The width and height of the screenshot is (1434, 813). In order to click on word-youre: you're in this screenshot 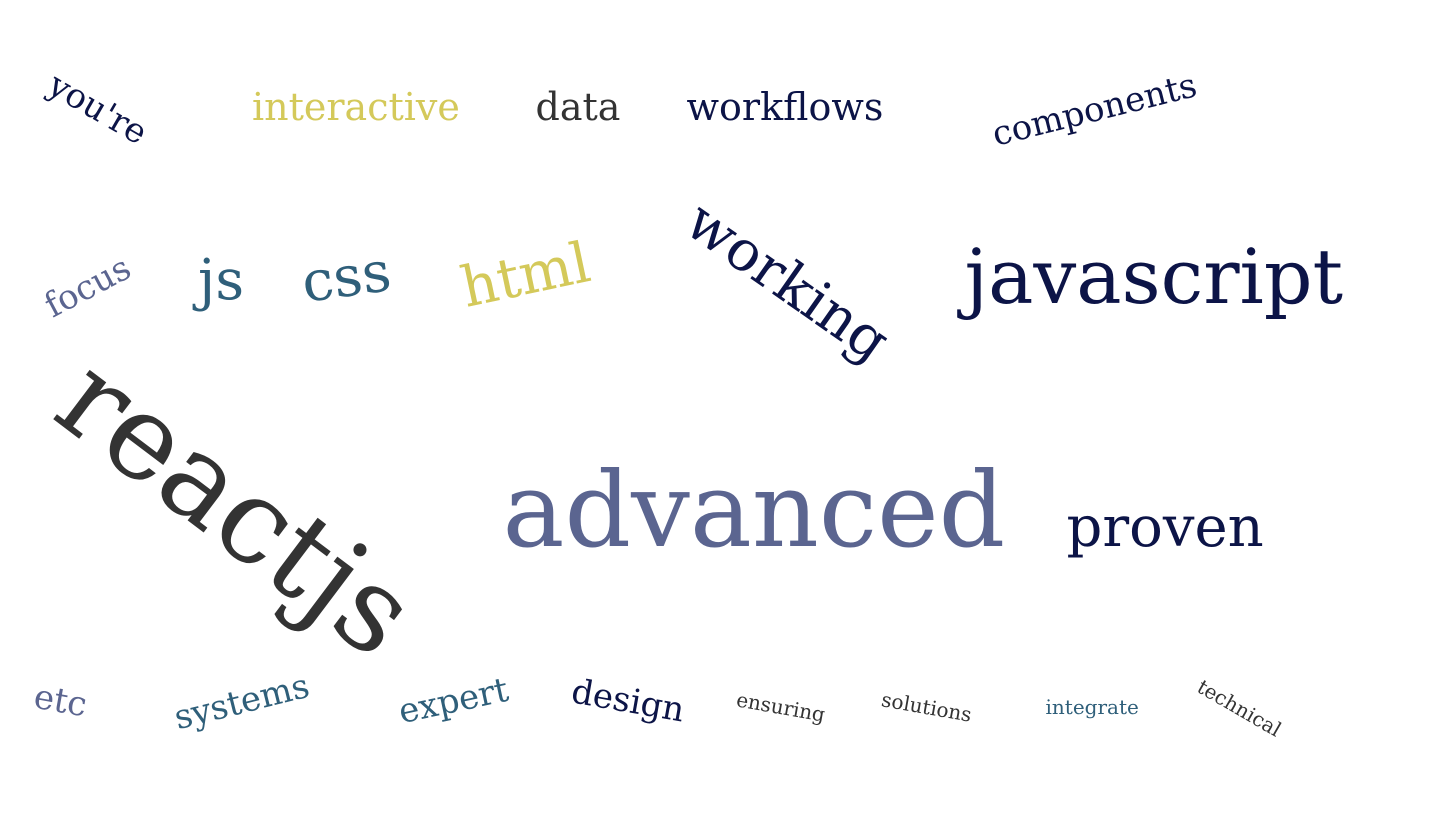, I will do `click(97, 109)`.